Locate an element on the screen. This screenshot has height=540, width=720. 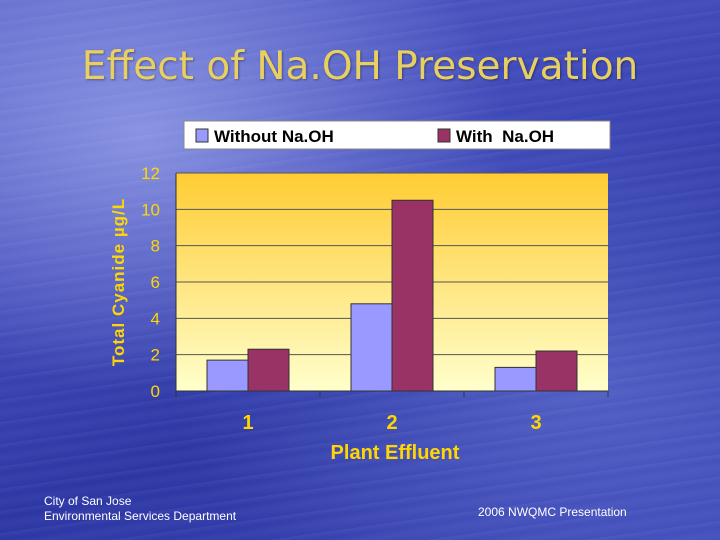
y-tick-8: 8 is located at coordinates (155, 246).